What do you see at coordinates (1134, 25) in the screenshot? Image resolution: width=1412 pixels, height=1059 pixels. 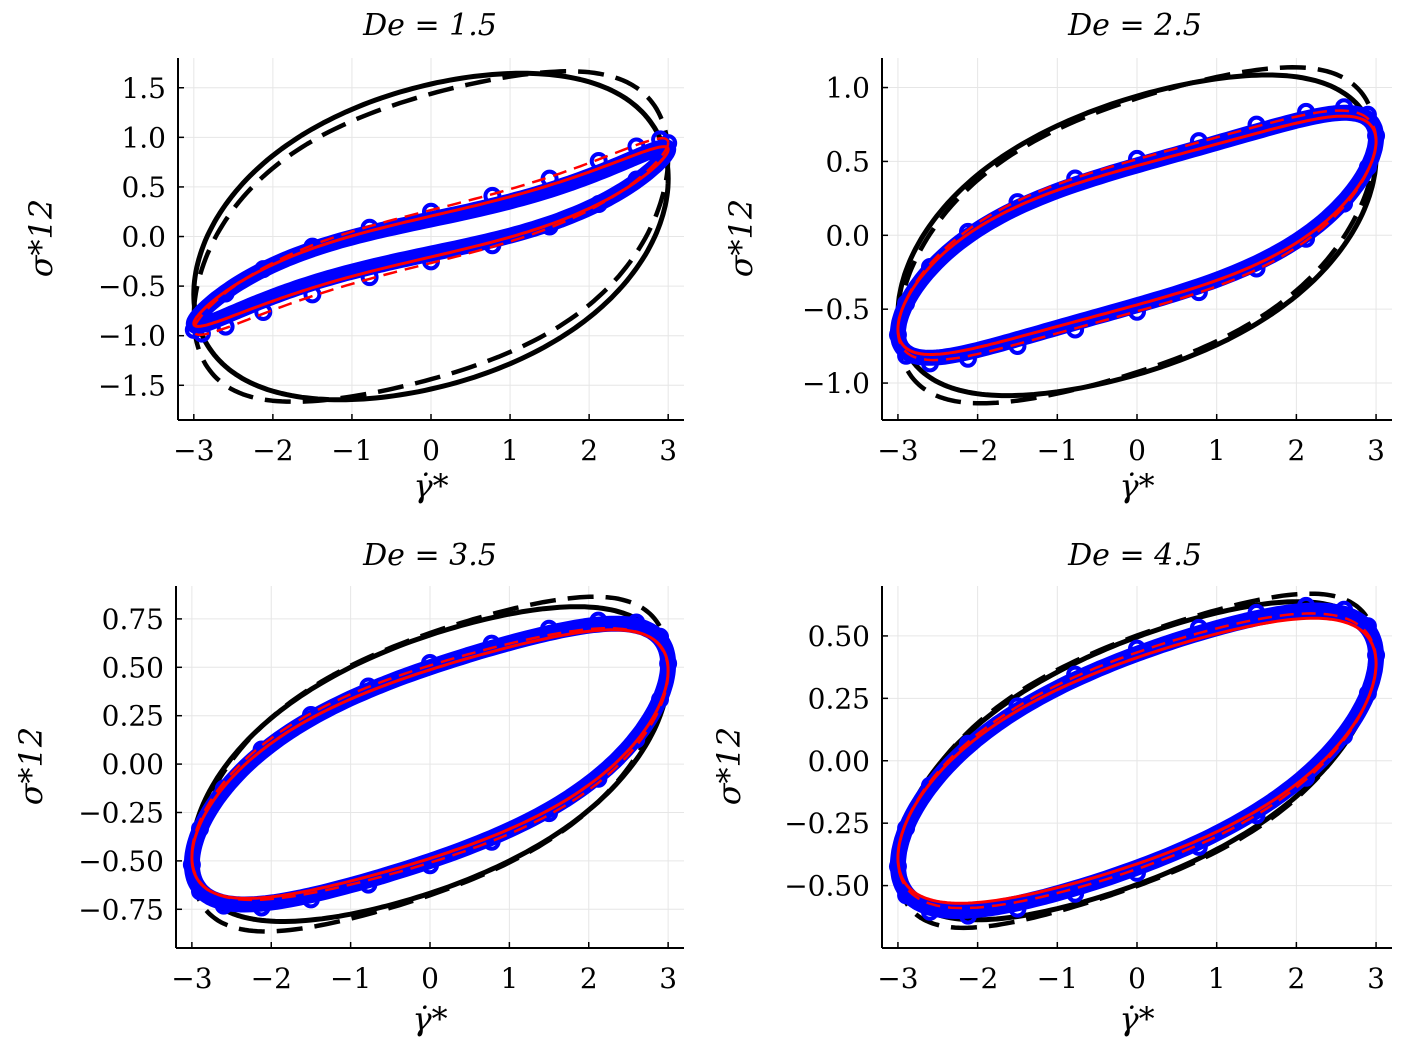 I see `chart-title: De = 2.5` at bounding box center [1134, 25].